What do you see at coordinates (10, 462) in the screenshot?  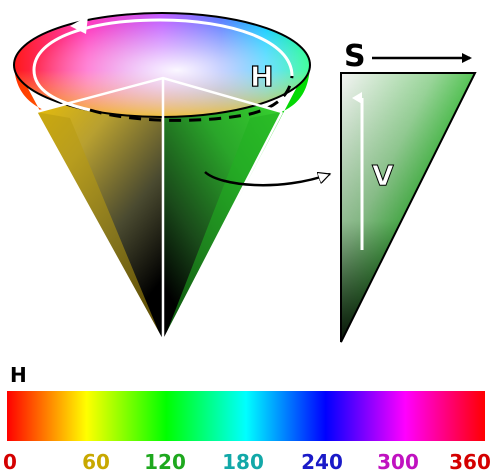 I see `hue-tick-label: 0` at bounding box center [10, 462].